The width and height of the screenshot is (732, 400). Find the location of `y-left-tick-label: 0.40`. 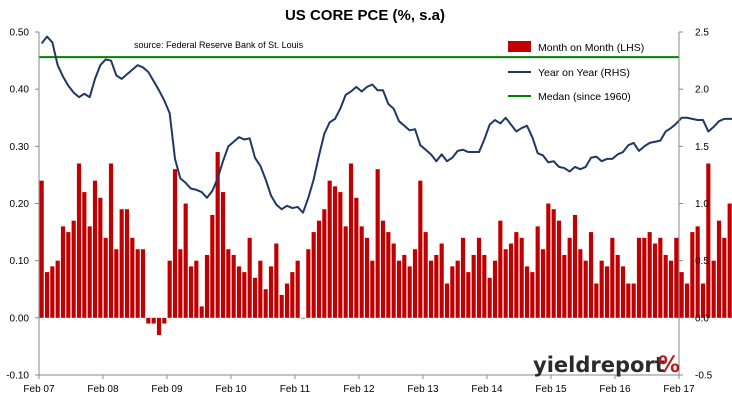

y-left-tick-label: 0.40 is located at coordinates (20, 90).